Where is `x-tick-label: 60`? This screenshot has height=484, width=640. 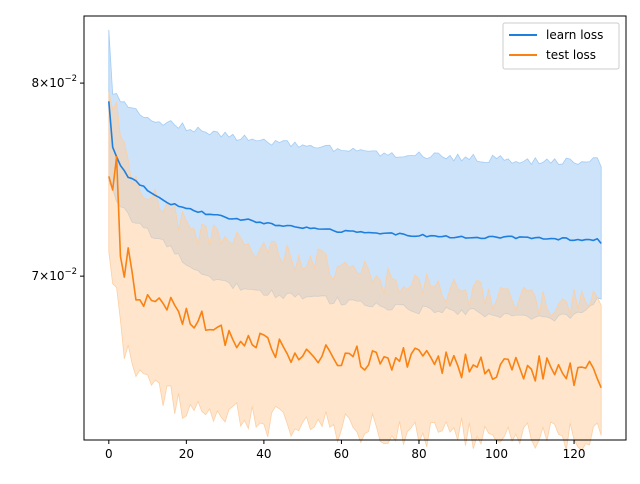
x-tick-label: 60 is located at coordinates (341, 454).